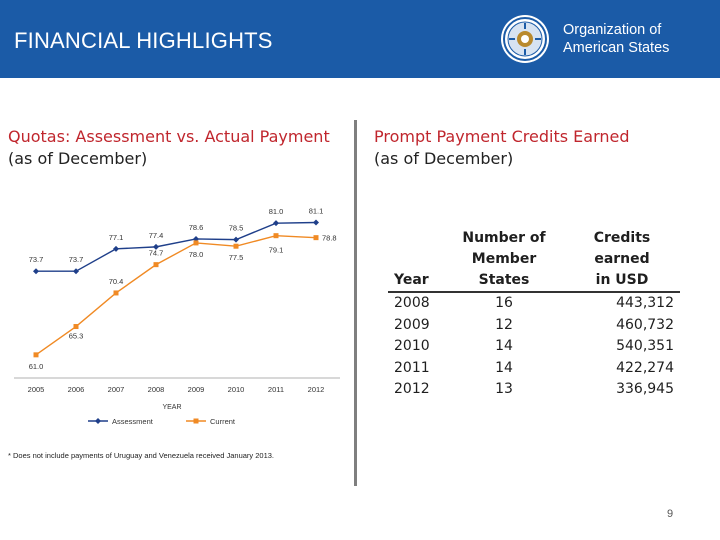 The height and width of the screenshot is (540, 720). Describe the element at coordinates (156, 389) in the screenshot. I see `x-tick-label: 2008` at that location.